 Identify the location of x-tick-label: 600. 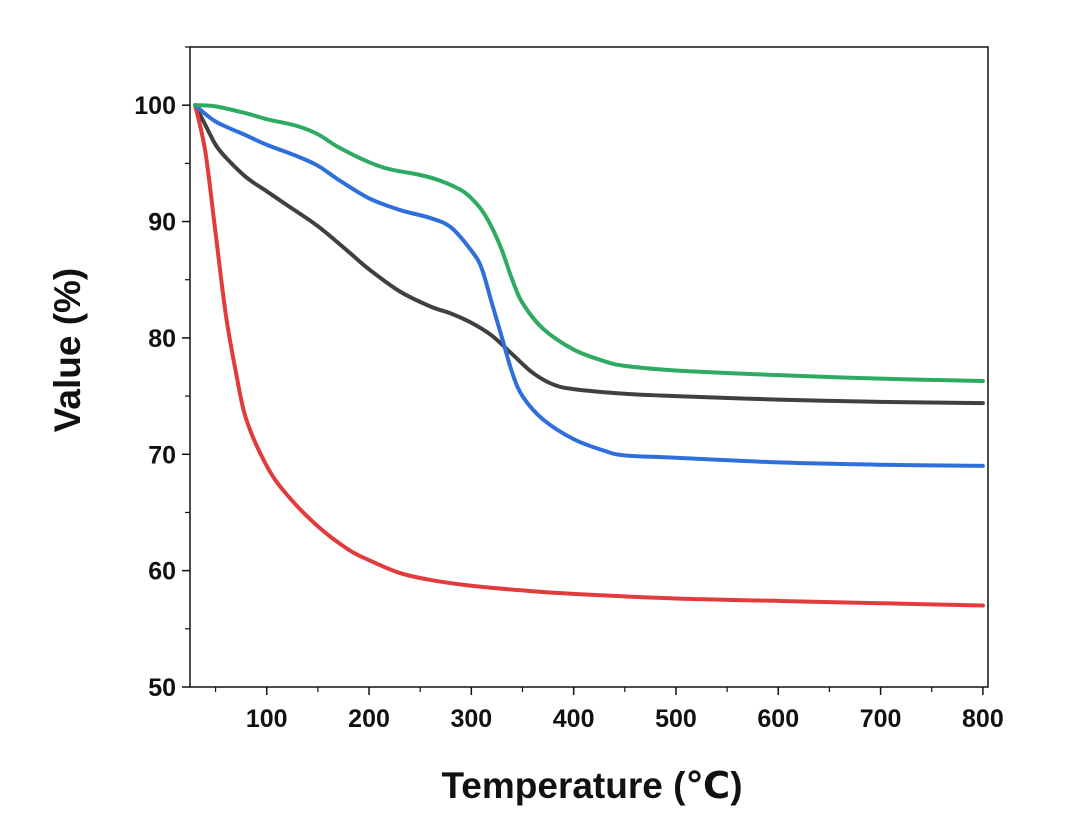
(778, 719).